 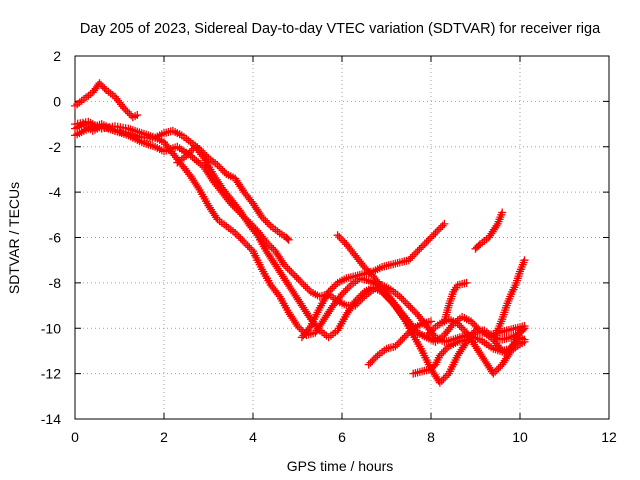 I want to click on x-tick-label: 4, so click(x=253, y=437).